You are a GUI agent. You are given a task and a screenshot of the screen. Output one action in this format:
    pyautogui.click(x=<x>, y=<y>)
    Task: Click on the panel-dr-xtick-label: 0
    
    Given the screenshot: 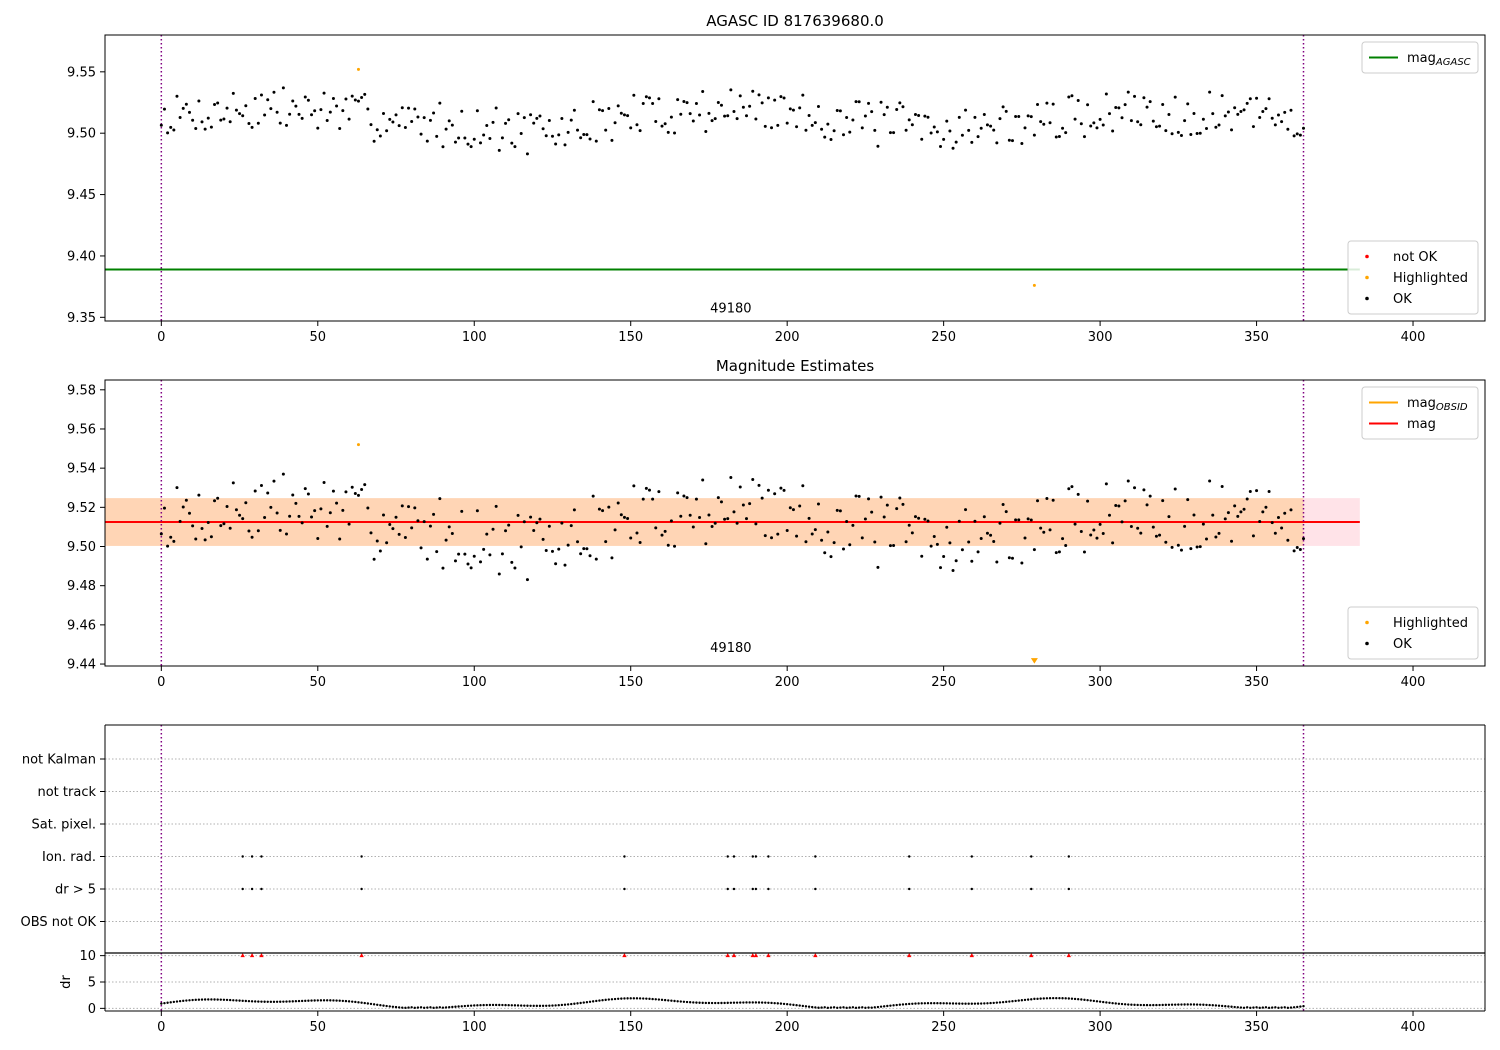 What is the action you would take?
    pyautogui.click(x=161, y=1027)
    